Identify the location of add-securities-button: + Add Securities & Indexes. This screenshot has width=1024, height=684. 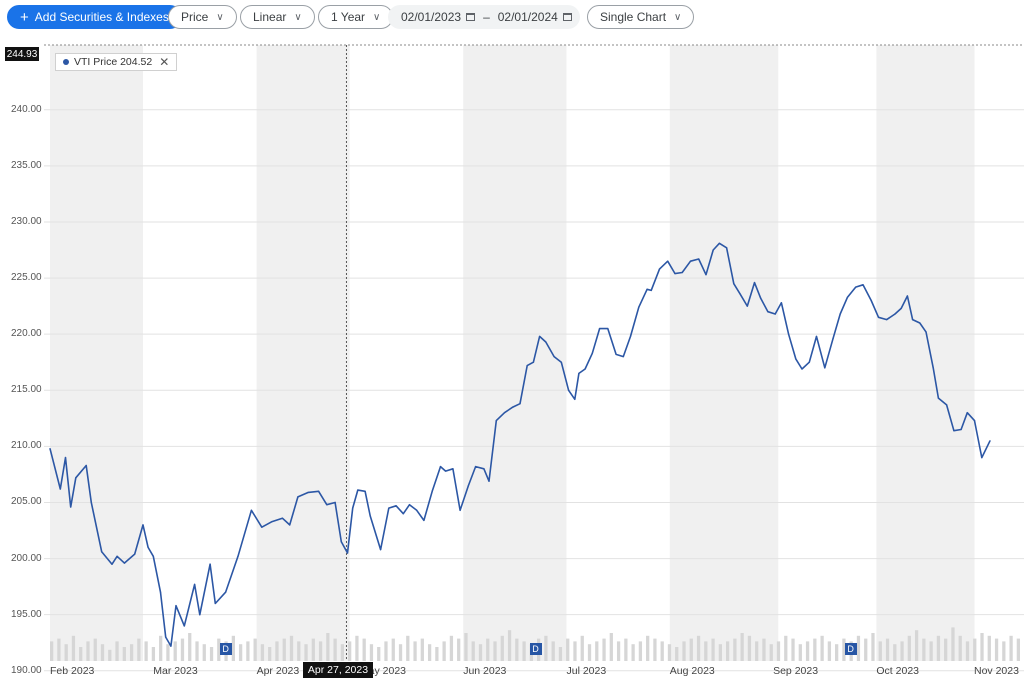
(94, 17).